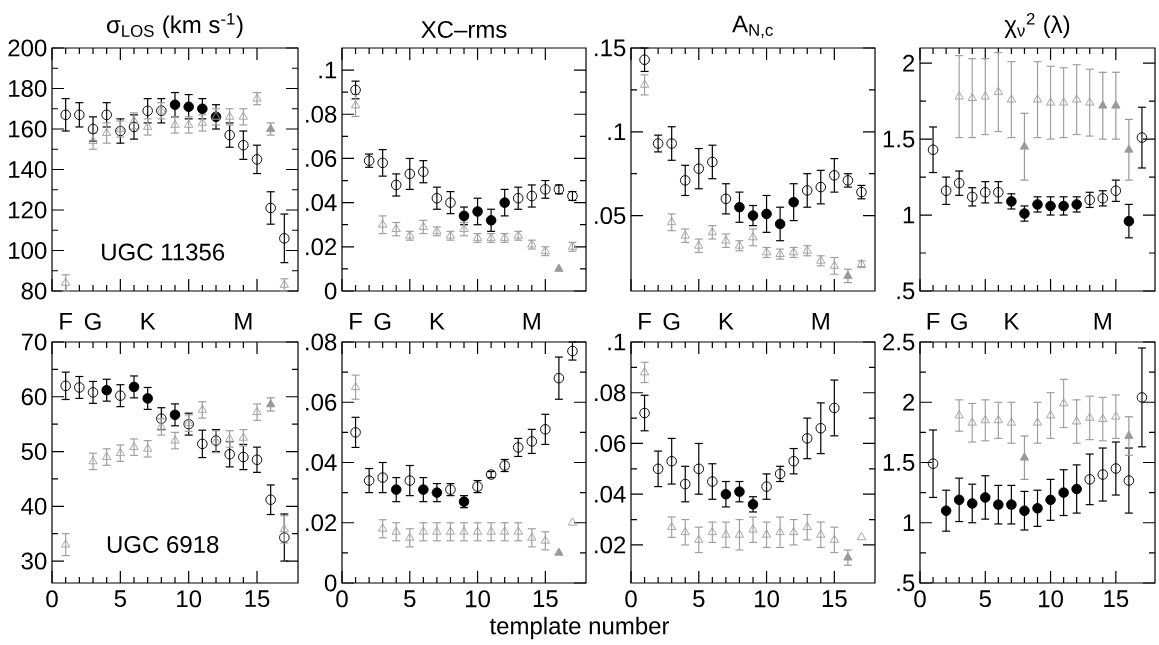 Image resolution: width=1159 pixels, height=645 pixels. What do you see at coordinates (321, 462) in the screenshot?
I see `y-tick-label: .04` at bounding box center [321, 462].